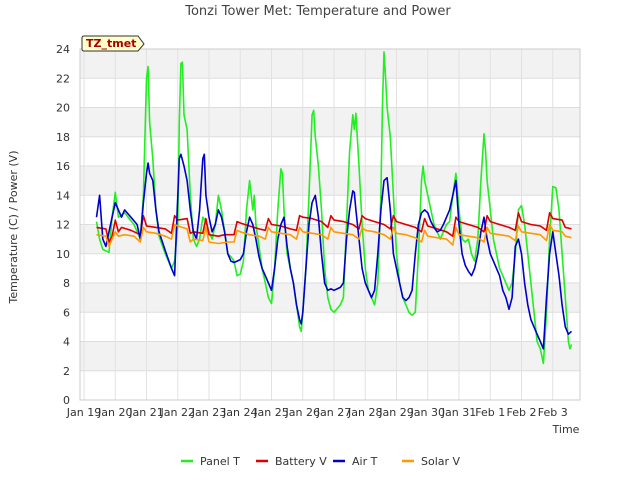  What do you see at coordinates (427, 412) in the screenshot?
I see `x-tick-label: Jan 30` at bounding box center [427, 412].